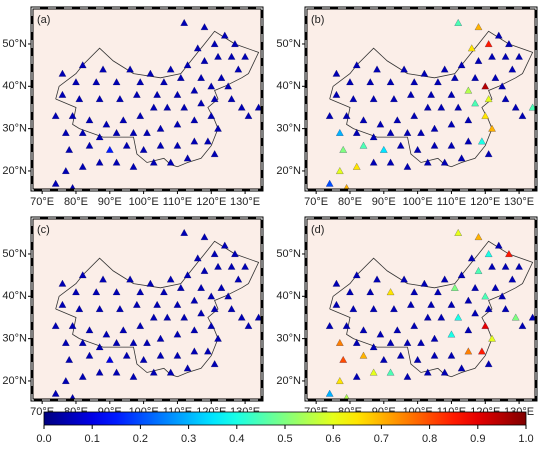 The width and height of the screenshot is (550, 452). I want to click on x-tick-label: 100°E, so click(418, 202).